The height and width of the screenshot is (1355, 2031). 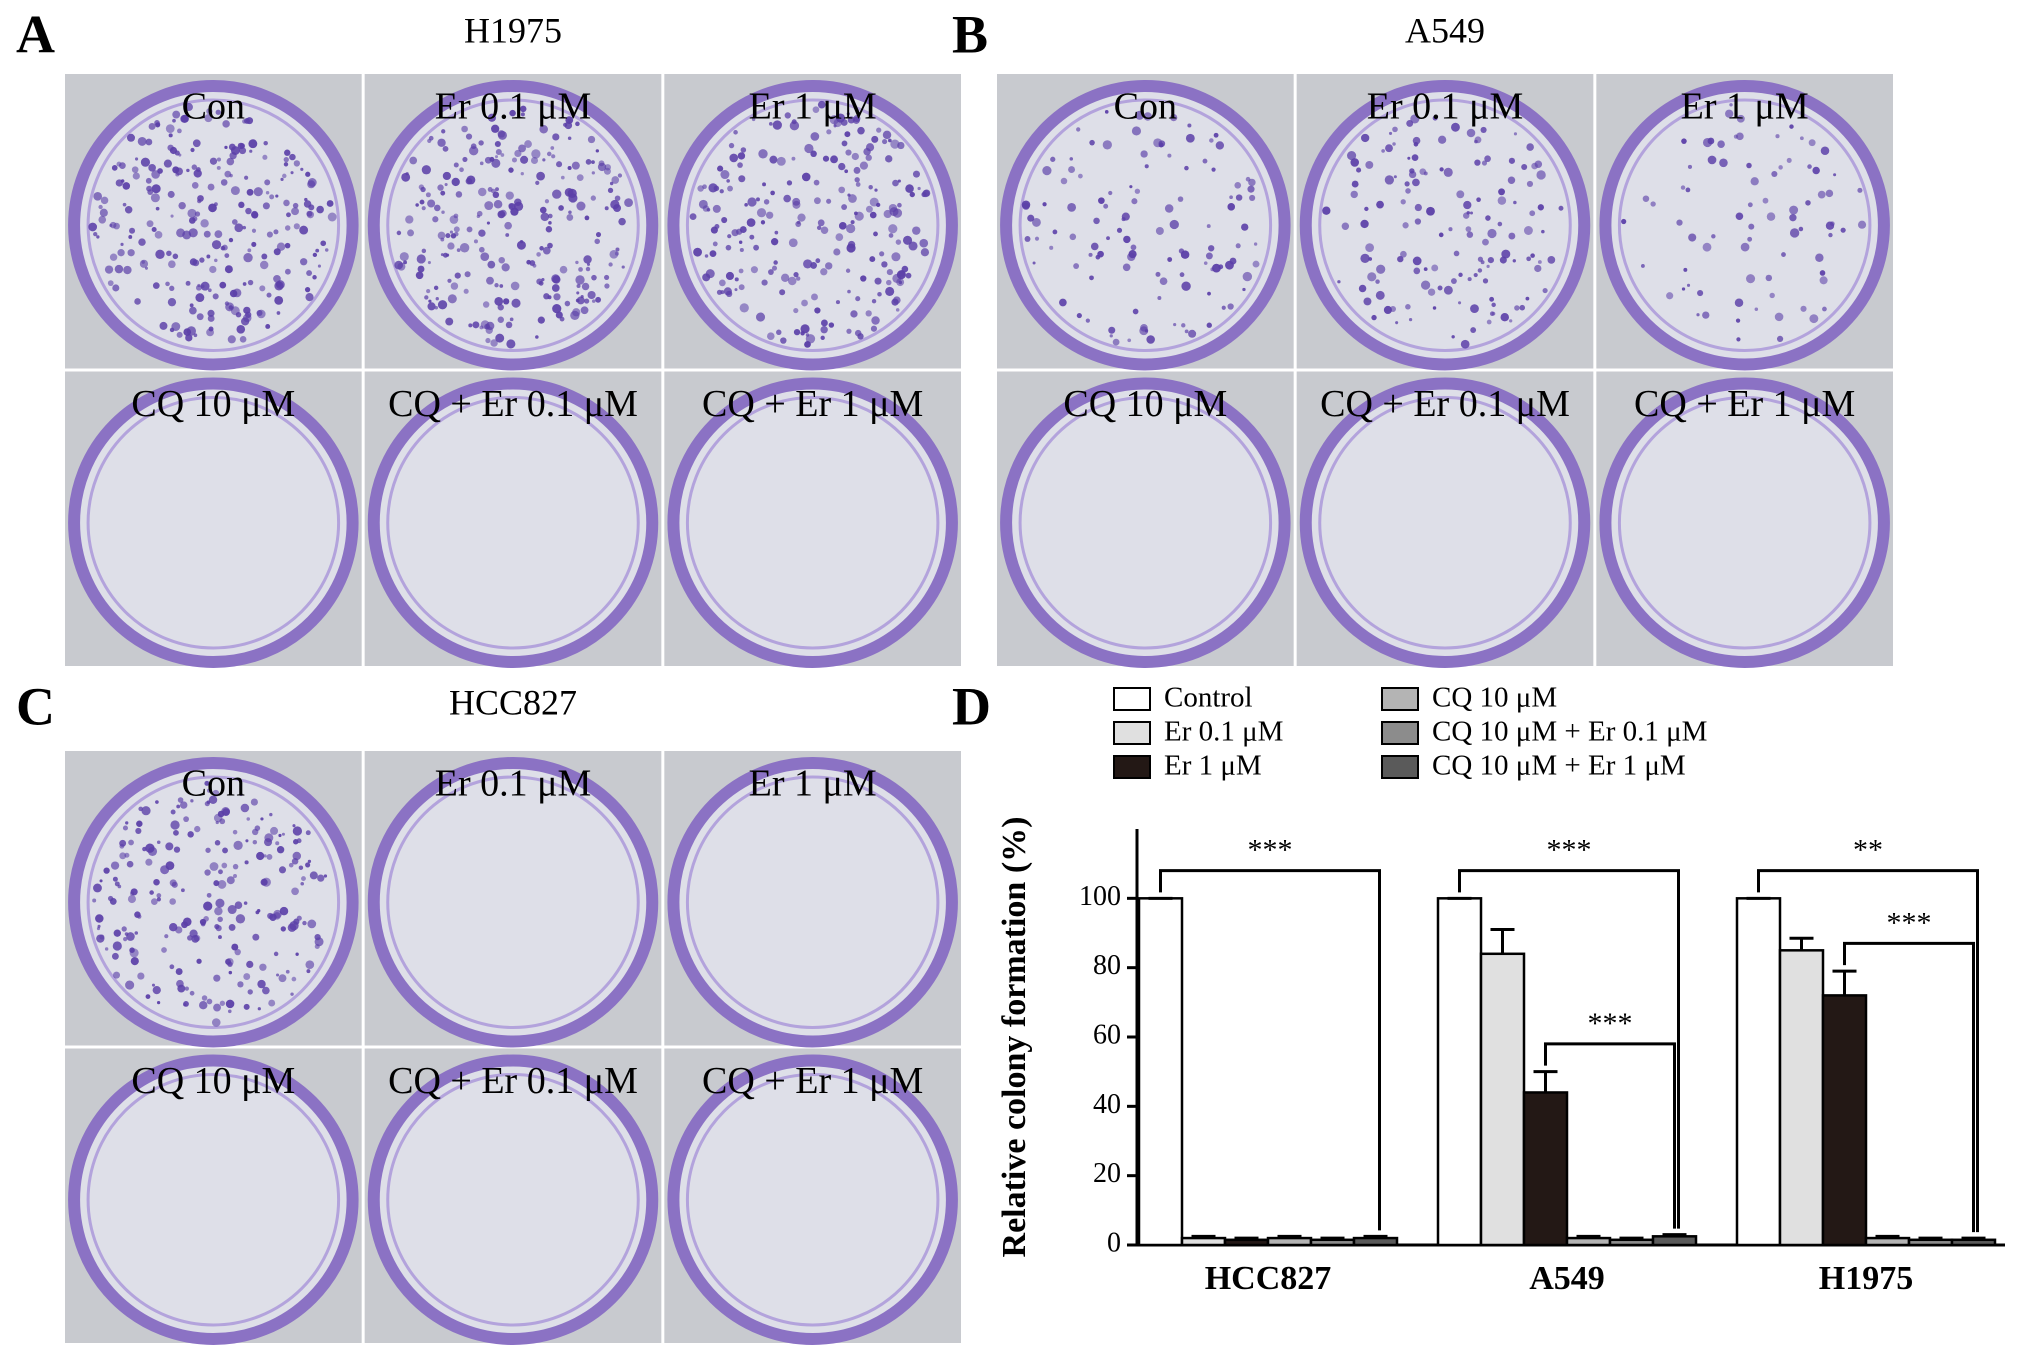 I want to click on well-label: CQ + Er 1 μM, so click(x=812, y=1081).